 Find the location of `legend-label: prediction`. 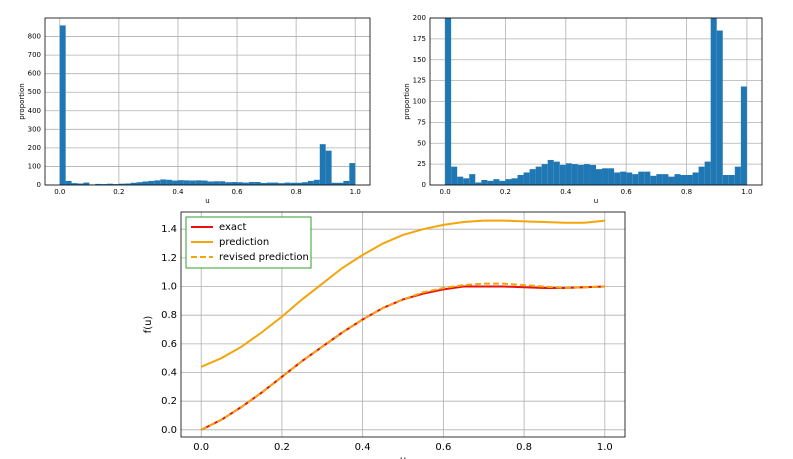

legend-label: prediction is located at coordinates (244, 242).